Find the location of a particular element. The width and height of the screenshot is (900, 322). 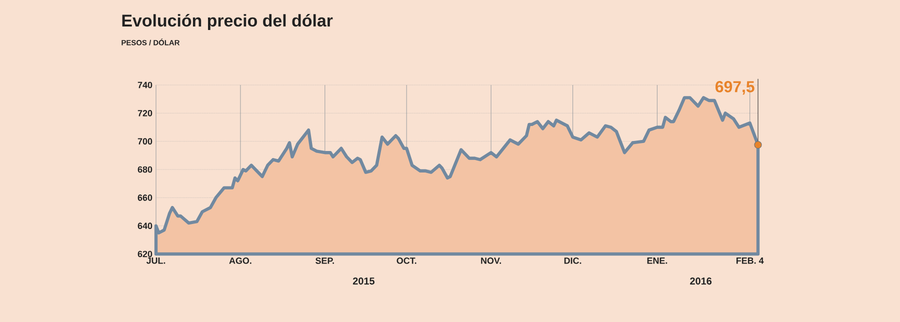

y-tick-label: 680 is located at coordinates (145, 169).